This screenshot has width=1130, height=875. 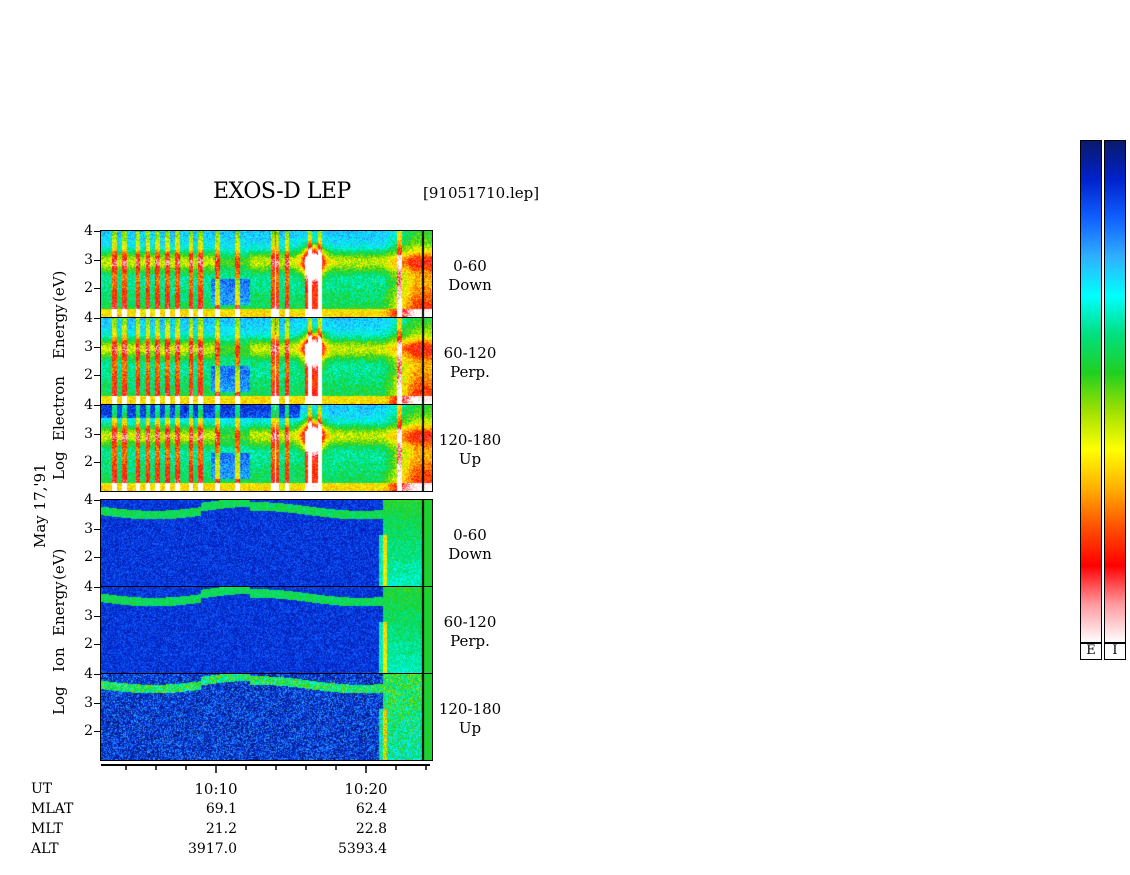 What do you see at coordinates (52, 809) in the screenshot?
I see `row-label-mlat: MLAT` at bounding box center [52, 809].